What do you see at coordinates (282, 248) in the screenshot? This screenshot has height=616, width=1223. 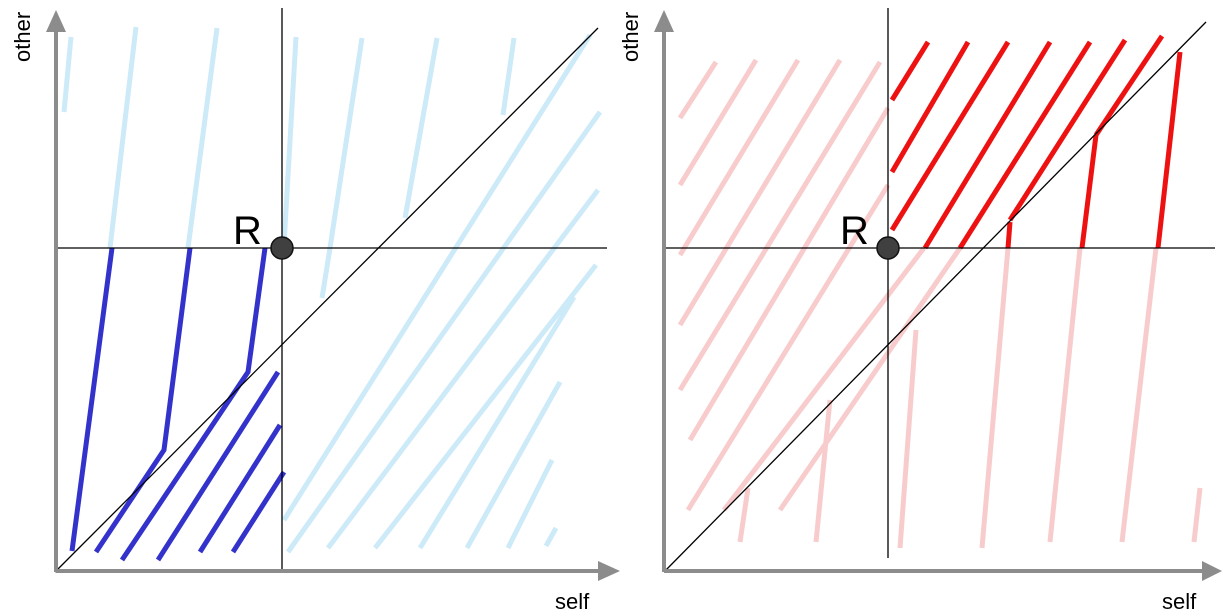 I see `left-reference-point` at bounding box center [282, 248].